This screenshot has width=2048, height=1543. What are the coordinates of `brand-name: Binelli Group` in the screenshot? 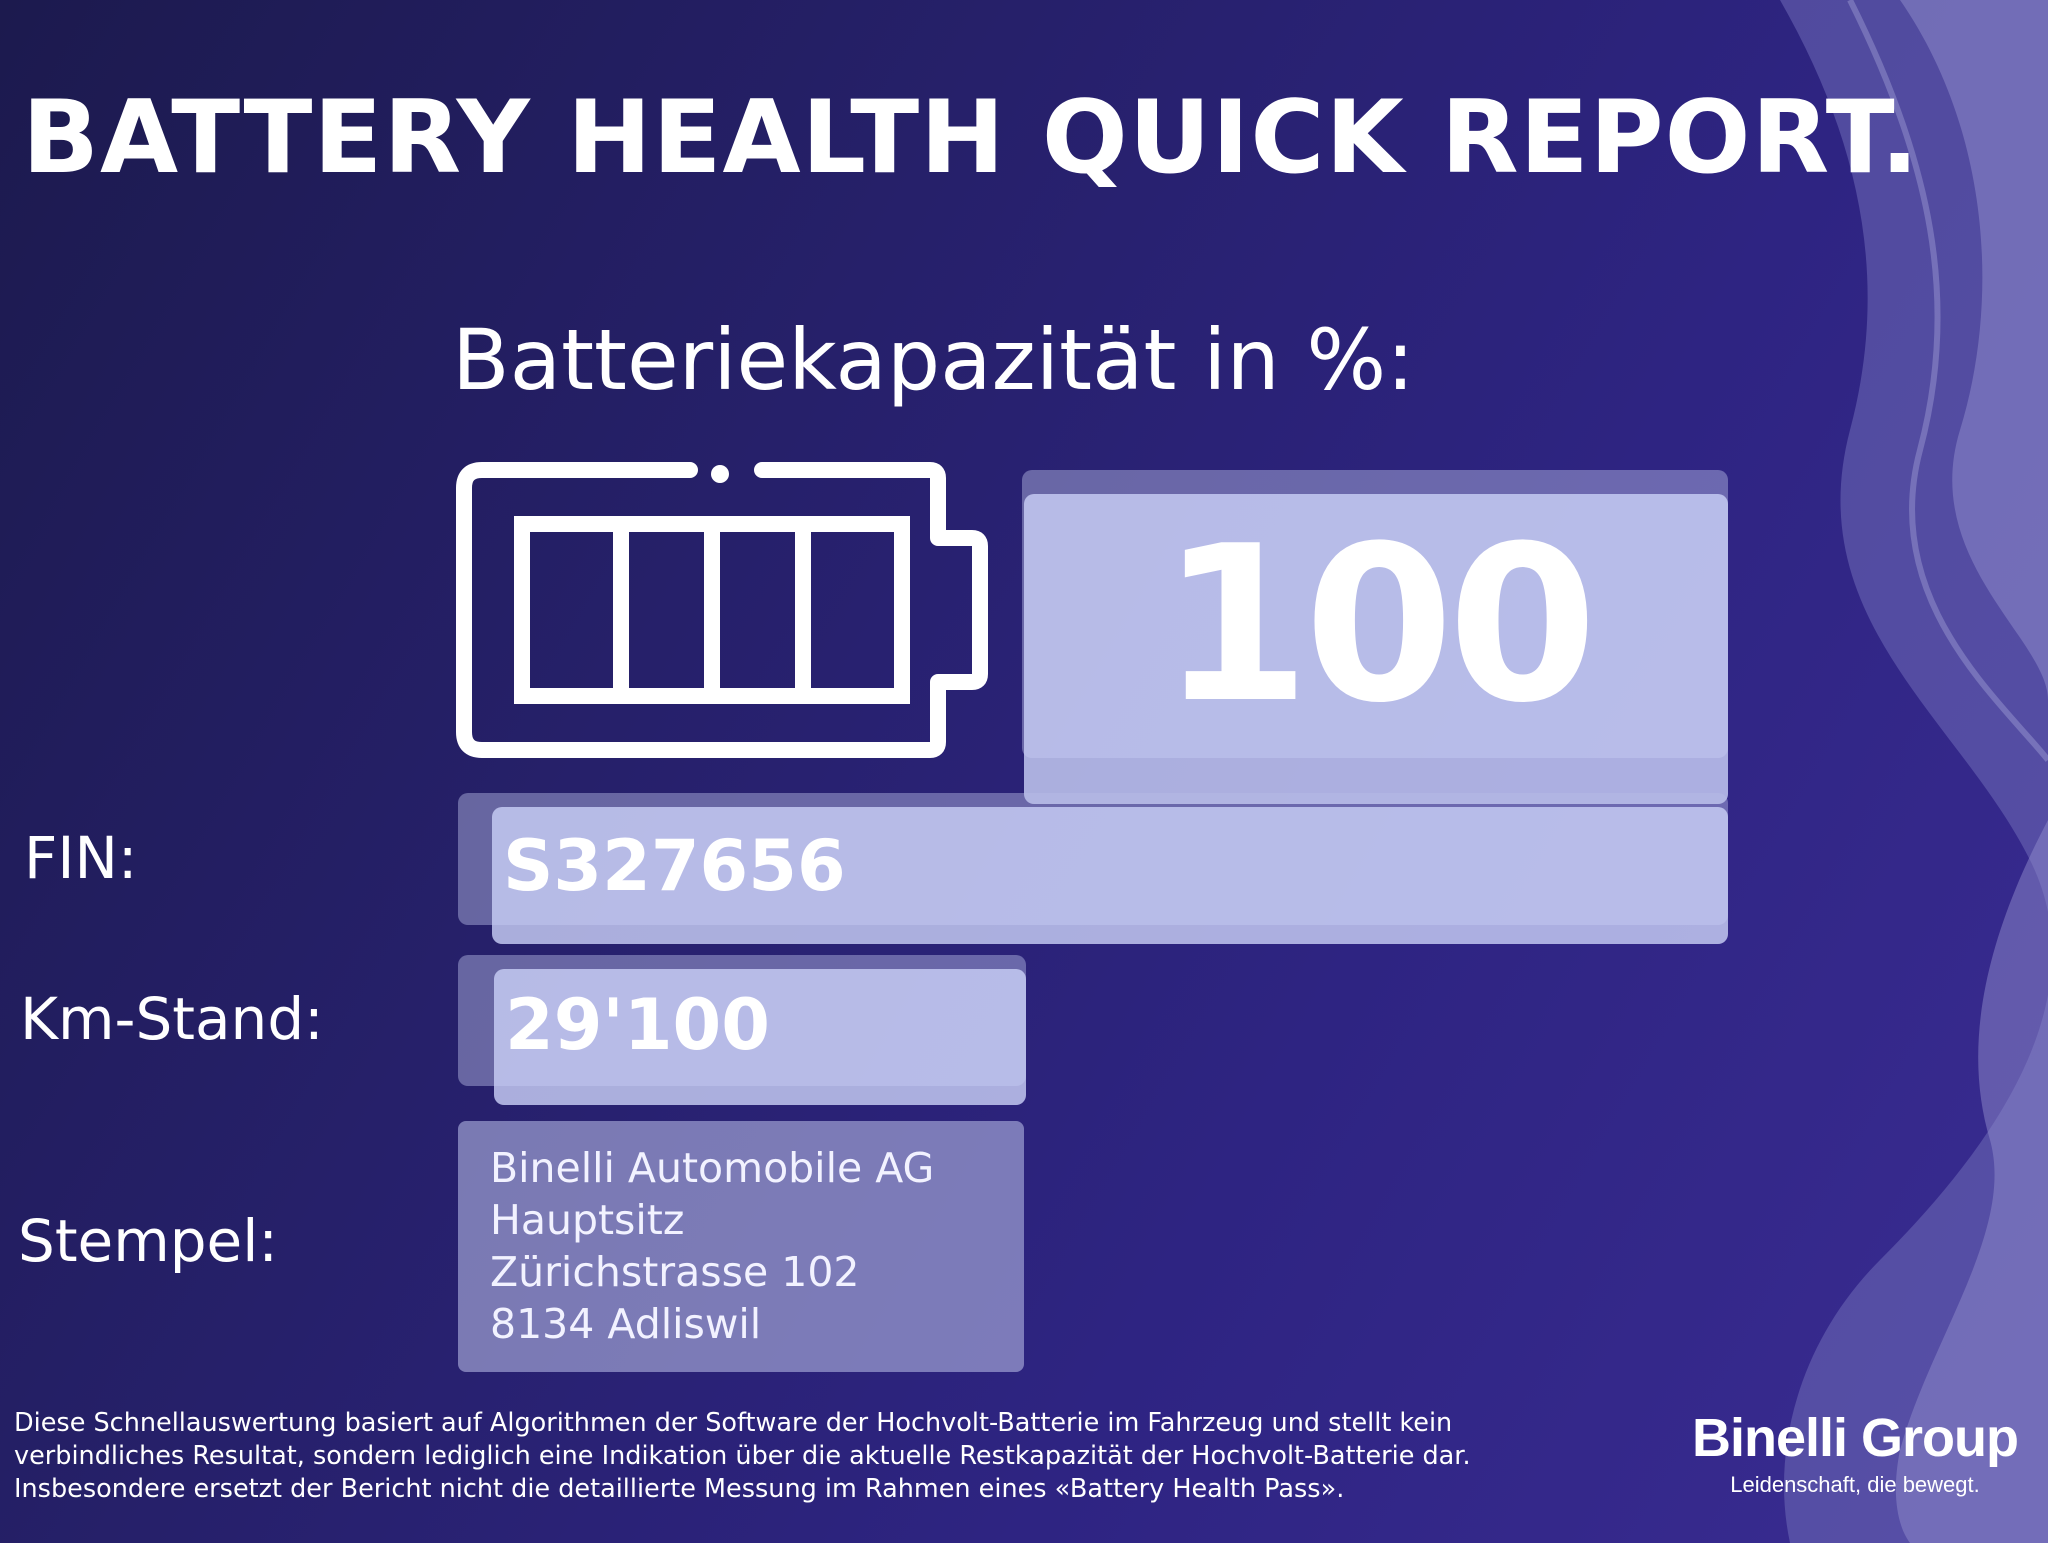 It's located at (1855, 1438).